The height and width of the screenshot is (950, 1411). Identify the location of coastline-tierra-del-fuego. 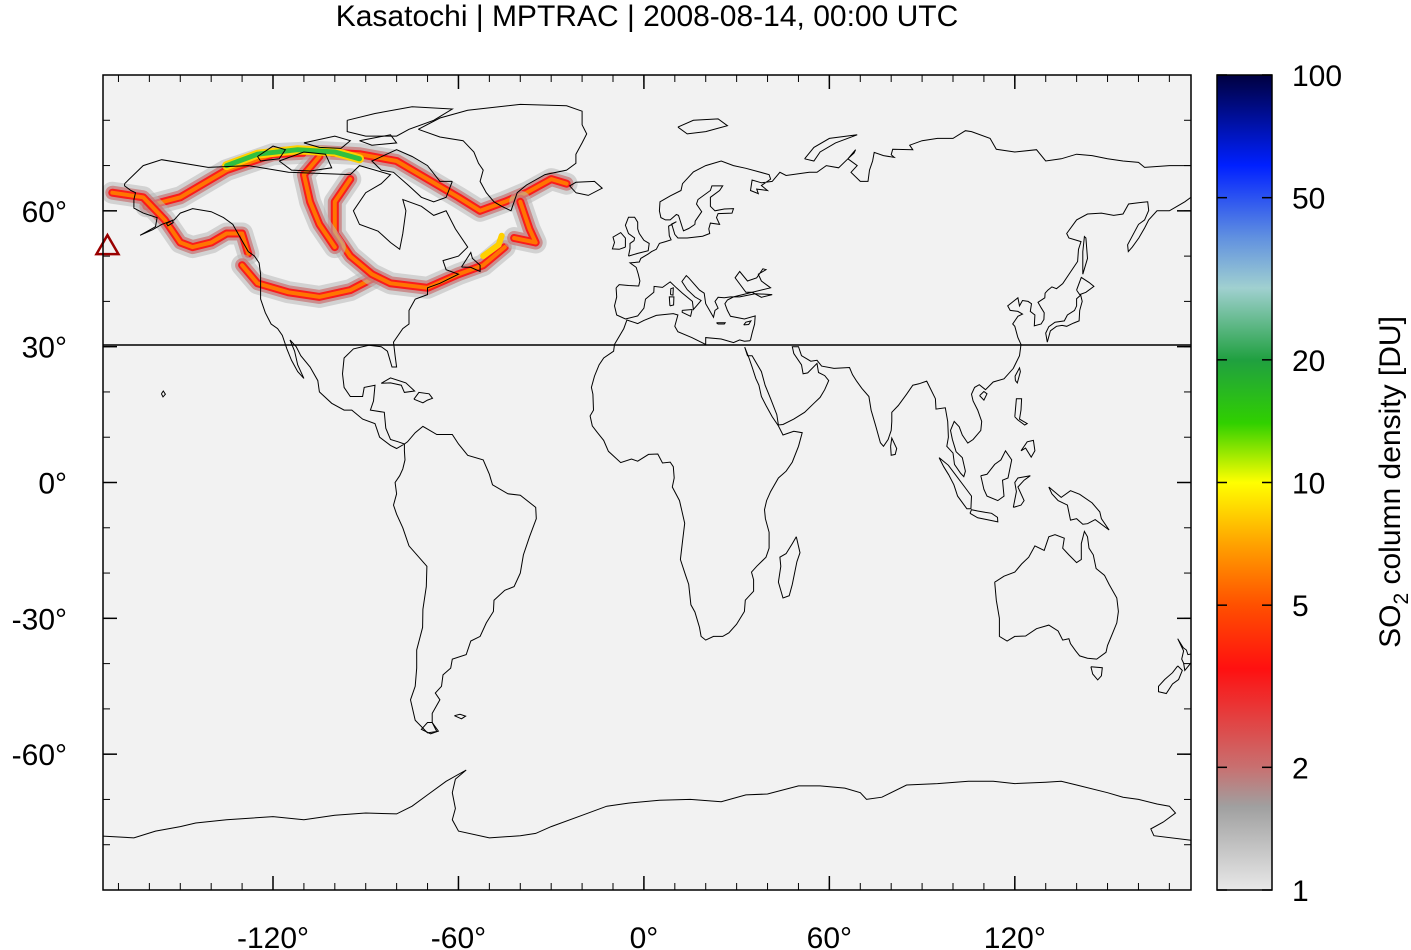
(430, 728).